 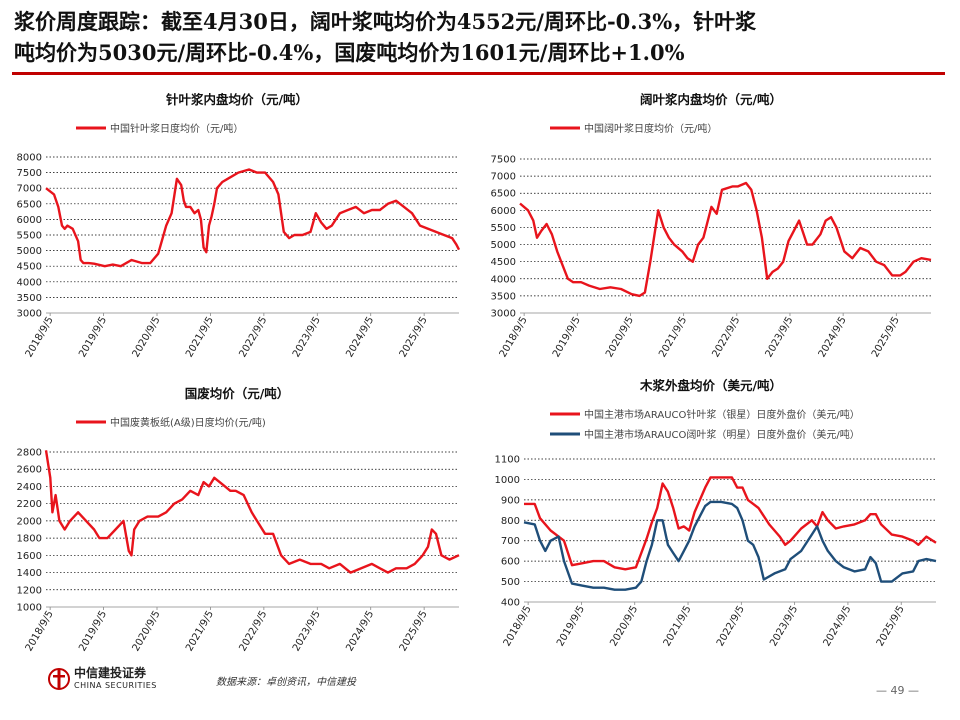 What do you see at coordinates (29, 590) in the screenshot?
I see `y-tick-label: 1200` at bounding box center [29, 590].